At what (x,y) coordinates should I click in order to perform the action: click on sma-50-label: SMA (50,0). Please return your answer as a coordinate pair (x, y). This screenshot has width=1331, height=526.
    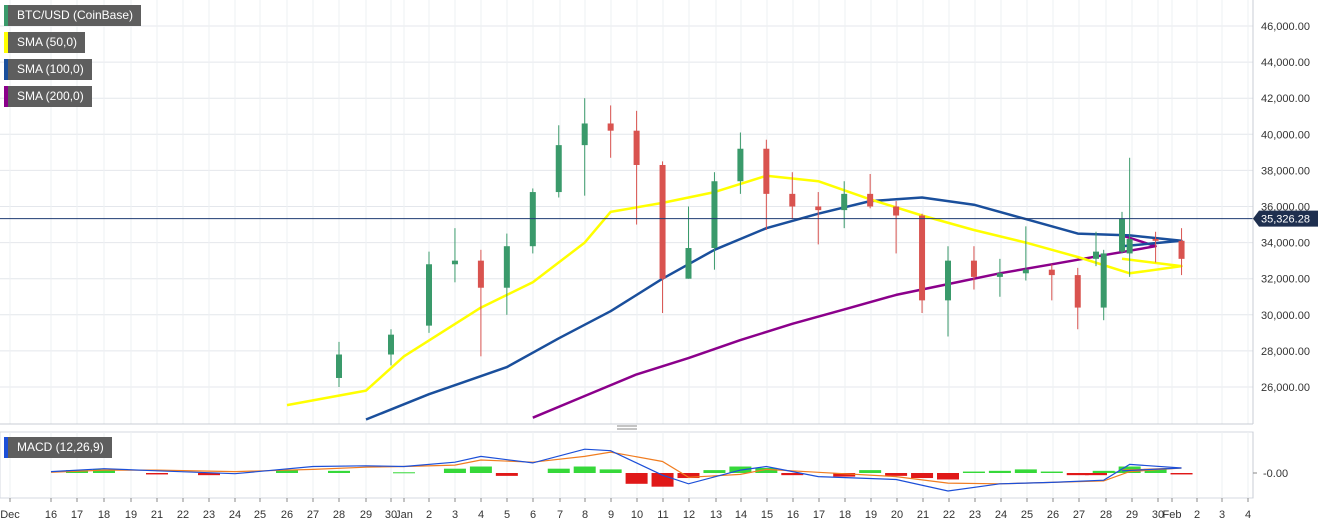
    Looking at the image, I should click on (47, 42).